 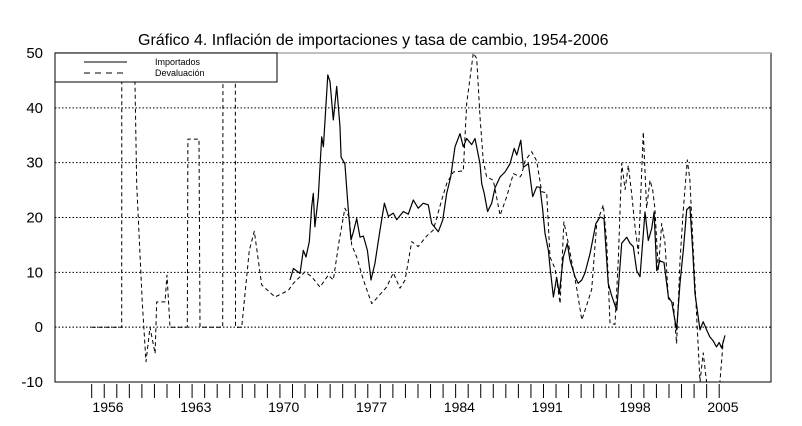 I want to click on x-tick-label: 2005, so click(x=722, y=407).